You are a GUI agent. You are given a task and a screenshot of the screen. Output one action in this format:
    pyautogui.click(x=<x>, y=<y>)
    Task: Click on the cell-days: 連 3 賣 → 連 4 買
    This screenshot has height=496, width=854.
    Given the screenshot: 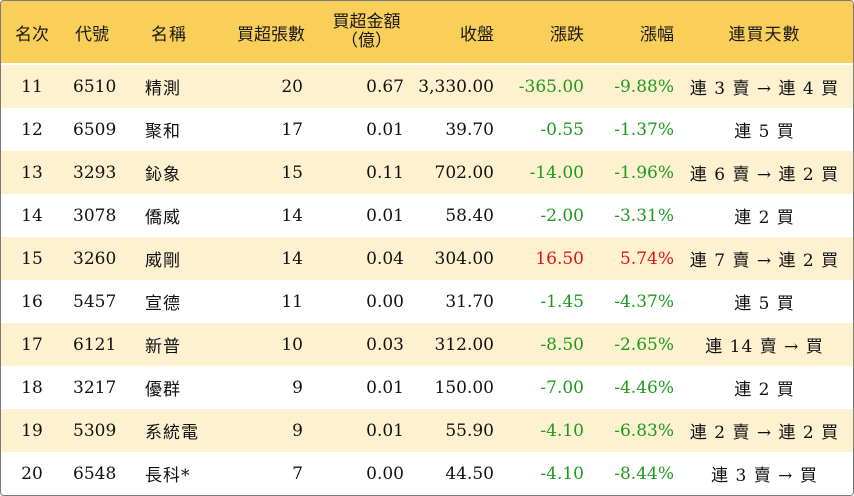 What is the action you would take?
    pyautogui.click(x=764, y=89)
    